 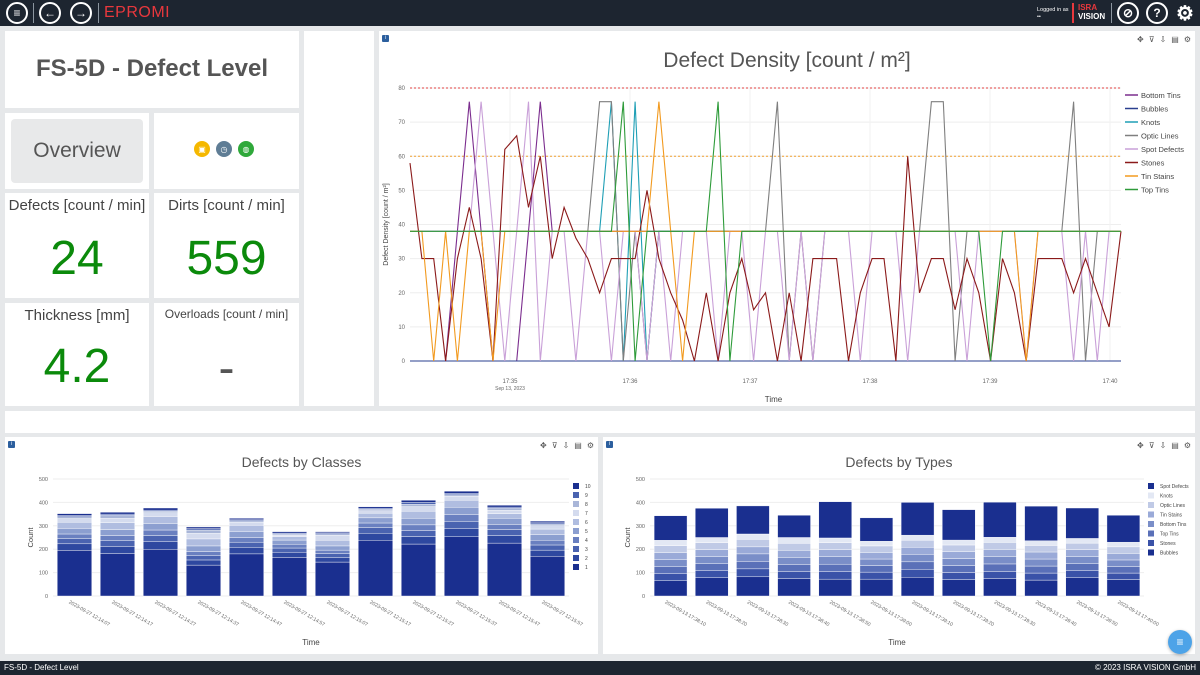 I want to click on legend-label: Stones, so click(x=1168, y=544).